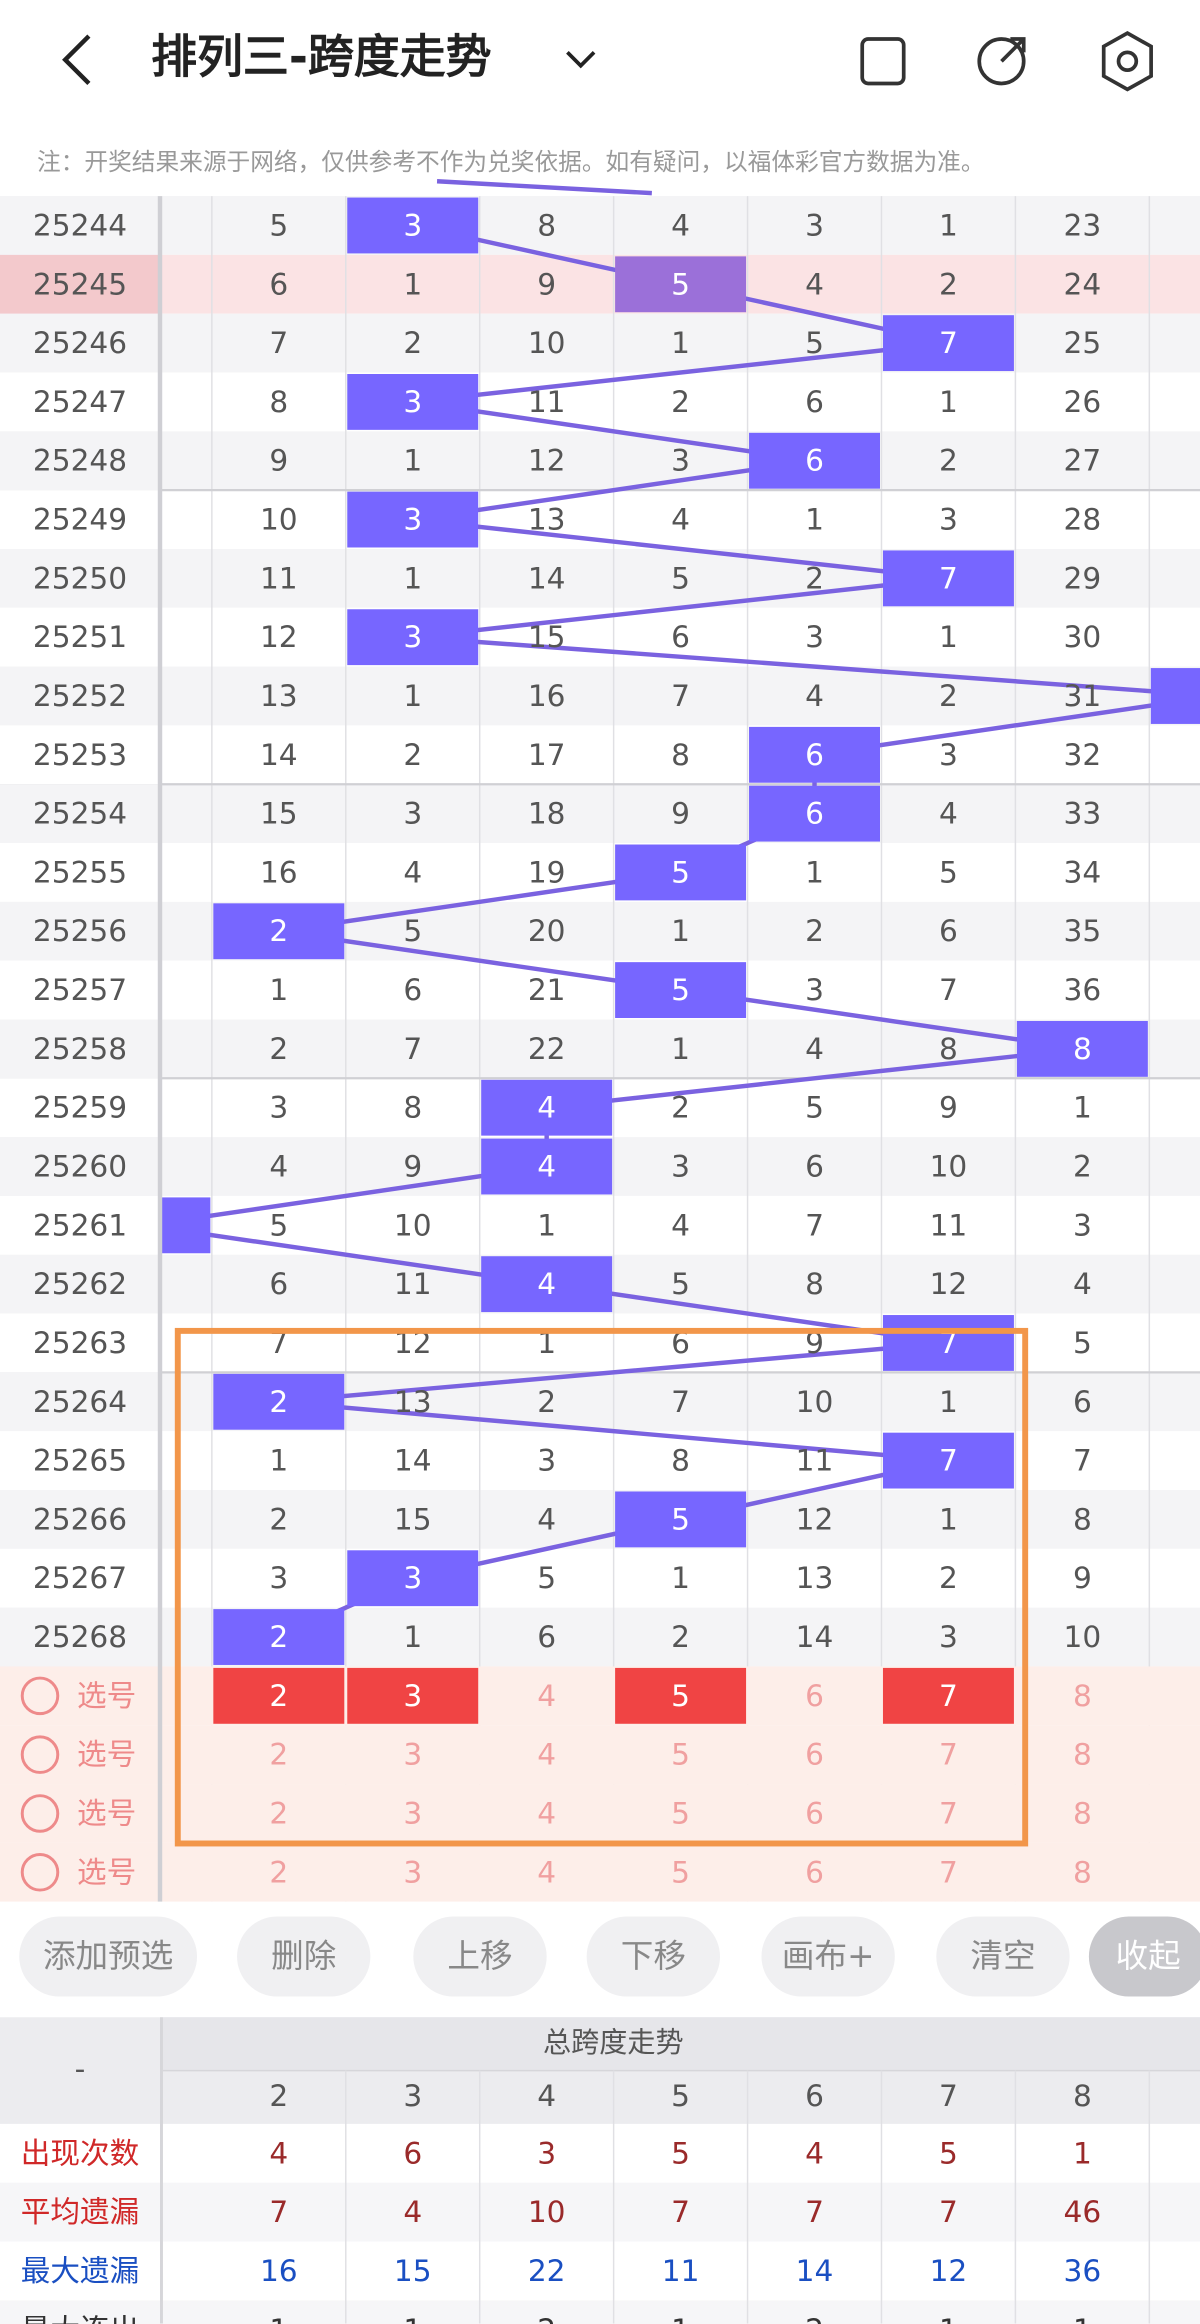 This screenshot has width=1200, height=2324. I want to click on cell-value: 33, so click(1083, 814).